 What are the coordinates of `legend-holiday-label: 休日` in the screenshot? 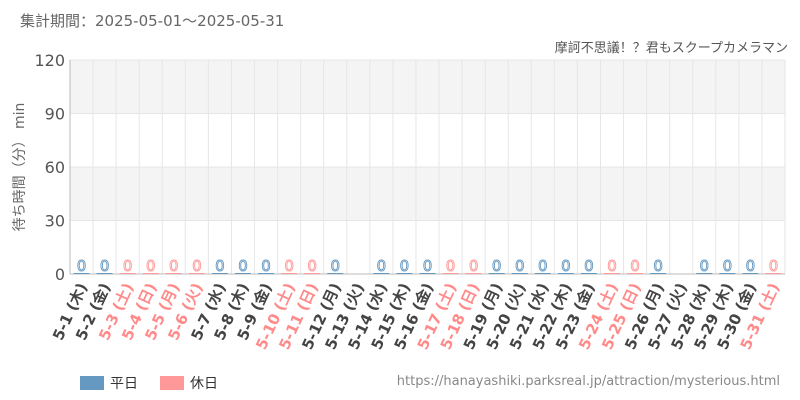 It's located at (204, 384).